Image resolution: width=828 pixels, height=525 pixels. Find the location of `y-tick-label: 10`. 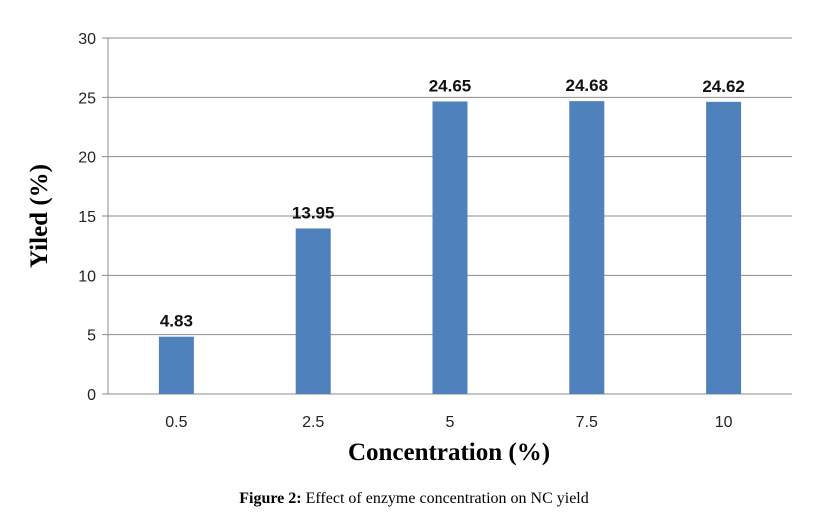

y-tick-label: 10 is located at coordinates (87, 276).